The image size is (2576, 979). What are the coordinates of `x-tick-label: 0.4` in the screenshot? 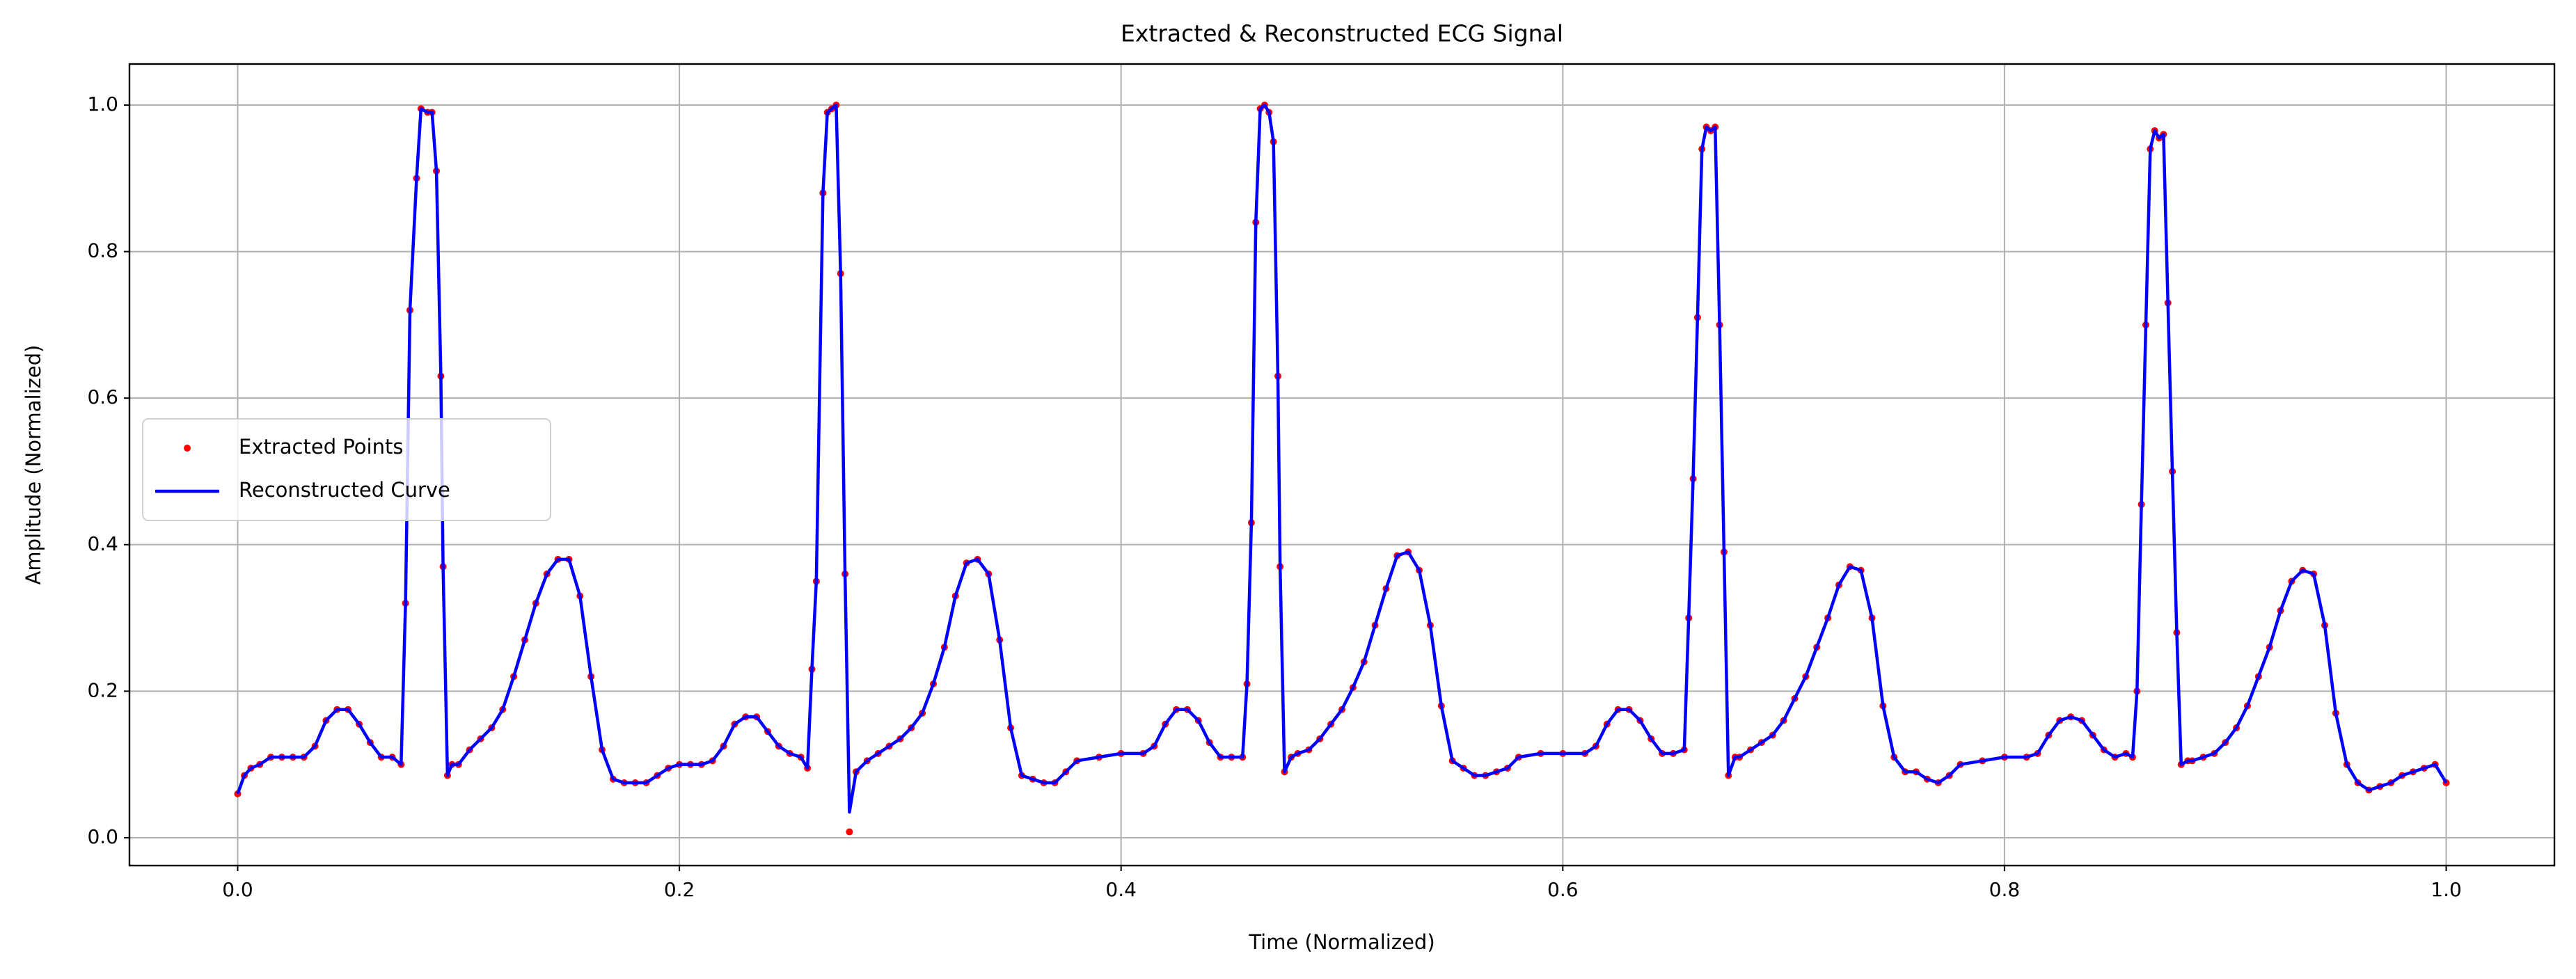 It's located at (1121, 889).